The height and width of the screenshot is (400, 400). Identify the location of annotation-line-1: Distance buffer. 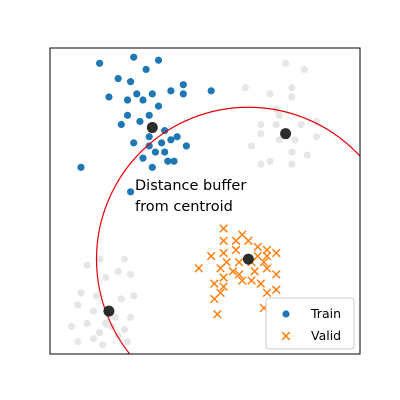
(190, 186).